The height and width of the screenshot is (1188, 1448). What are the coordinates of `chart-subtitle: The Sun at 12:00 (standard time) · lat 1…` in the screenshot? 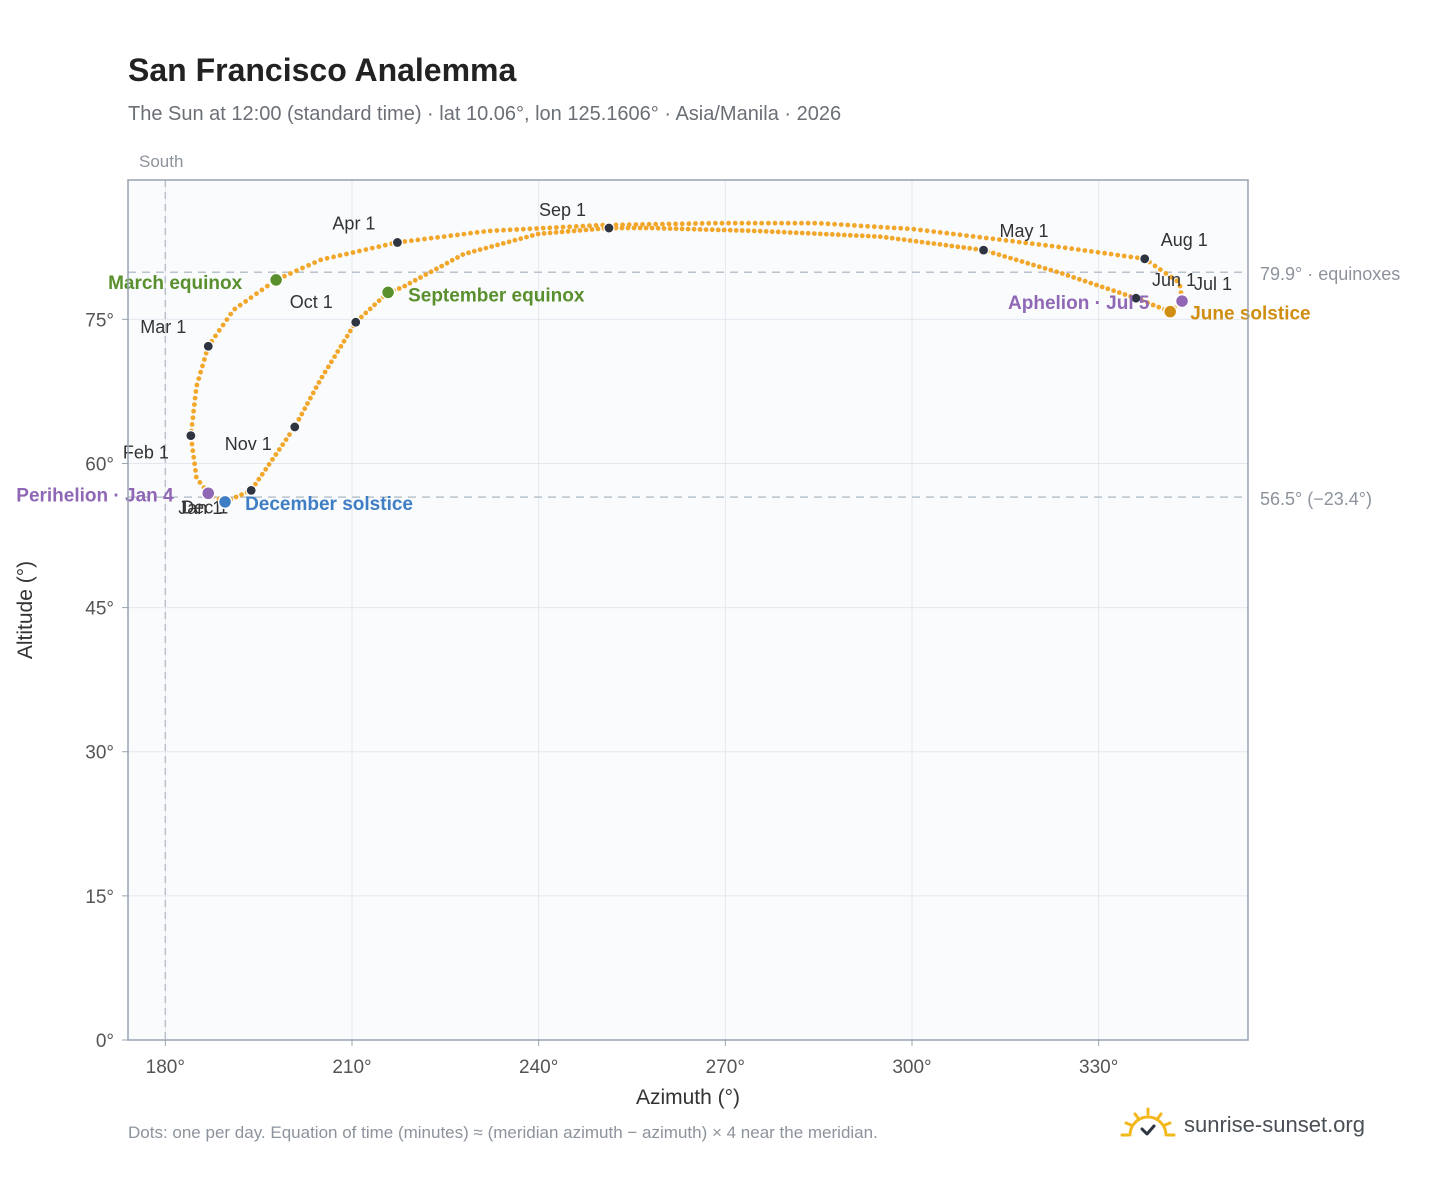 It's located at (485, 114).